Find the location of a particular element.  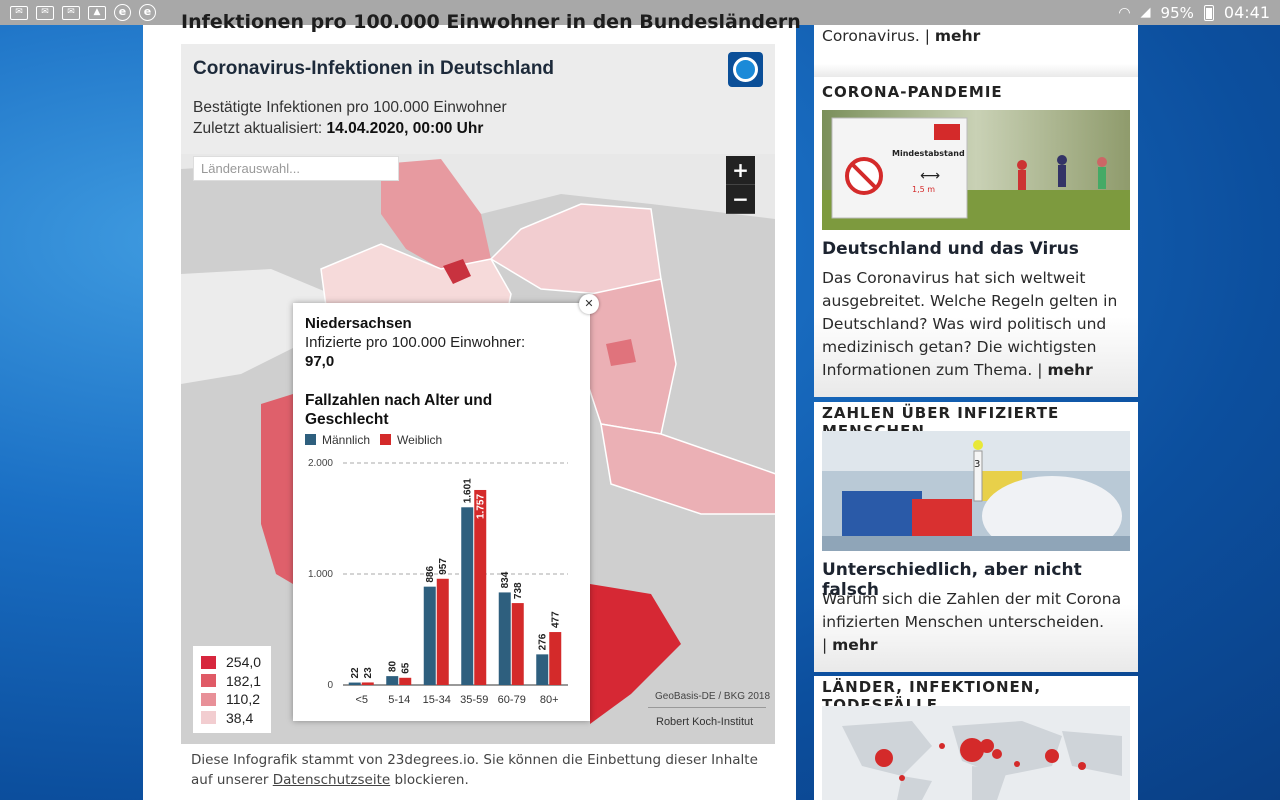

wifi-icon: ◠ is located at coordinates (1124, 12).